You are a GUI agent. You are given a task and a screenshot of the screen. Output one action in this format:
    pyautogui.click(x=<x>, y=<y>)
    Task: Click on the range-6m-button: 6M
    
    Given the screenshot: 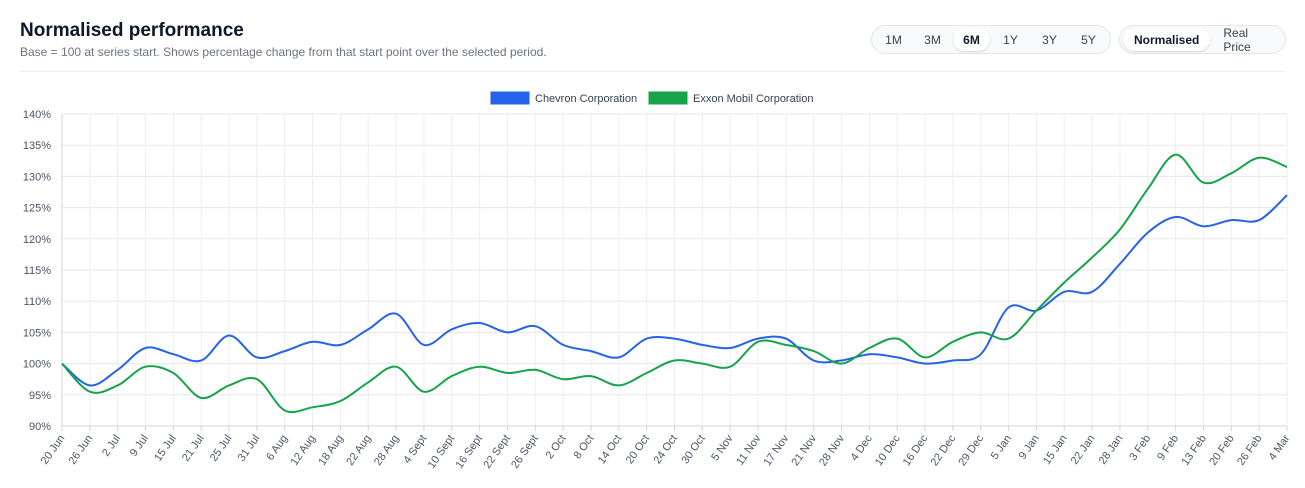 What is the action you would take?
    pyautogui.click(x=971, y=39)
    